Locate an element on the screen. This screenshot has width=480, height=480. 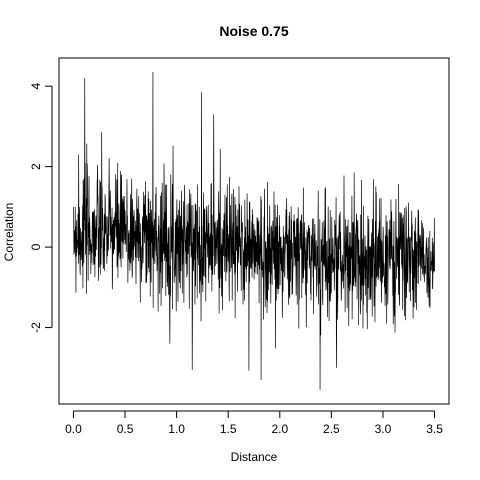
x-tick-label: 0.0 is located at coordinates (73, 429).